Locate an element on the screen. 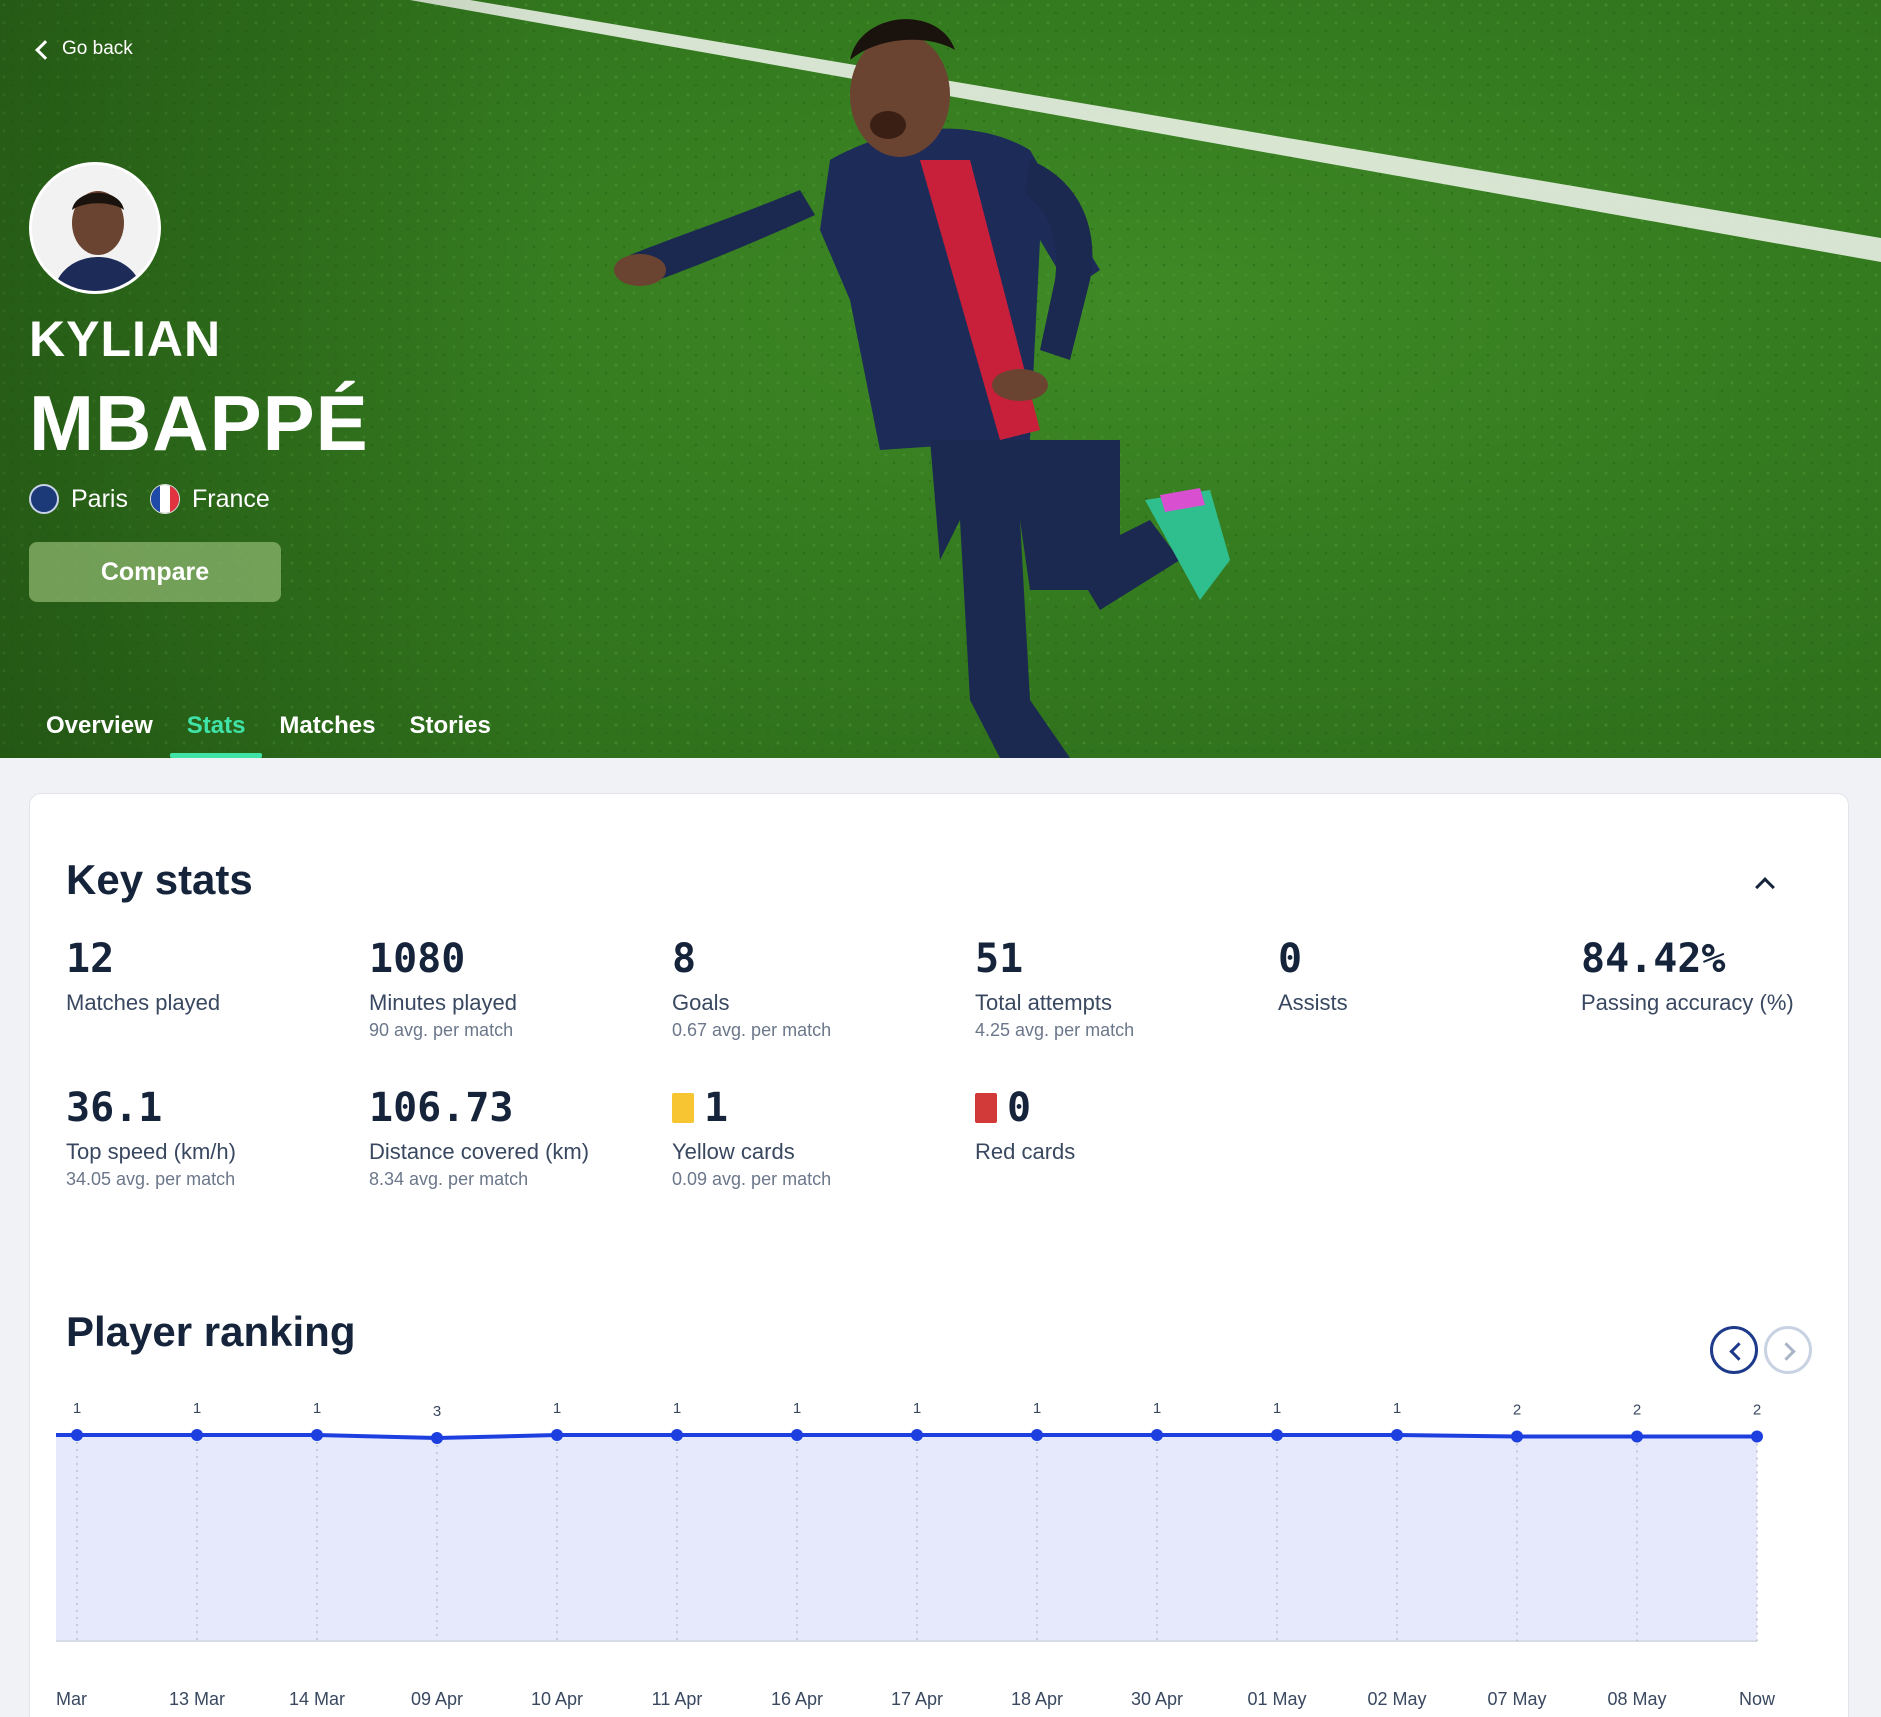  stat-label: Assists is located at coordinates (1313, 1002).